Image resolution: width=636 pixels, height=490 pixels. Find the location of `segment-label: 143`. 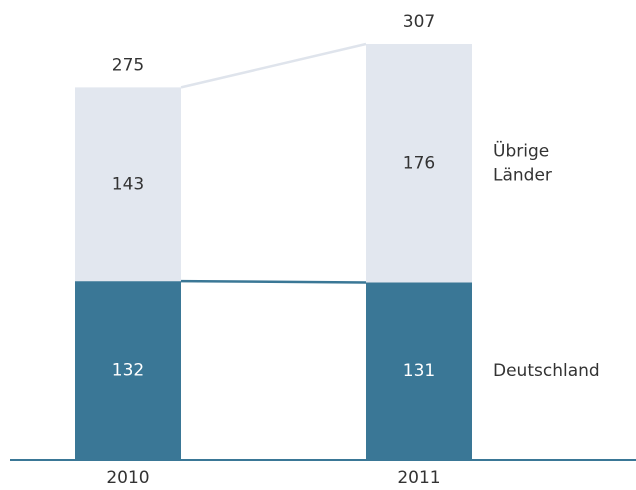

segment-label: 143 is located at coordinates (128, 184).